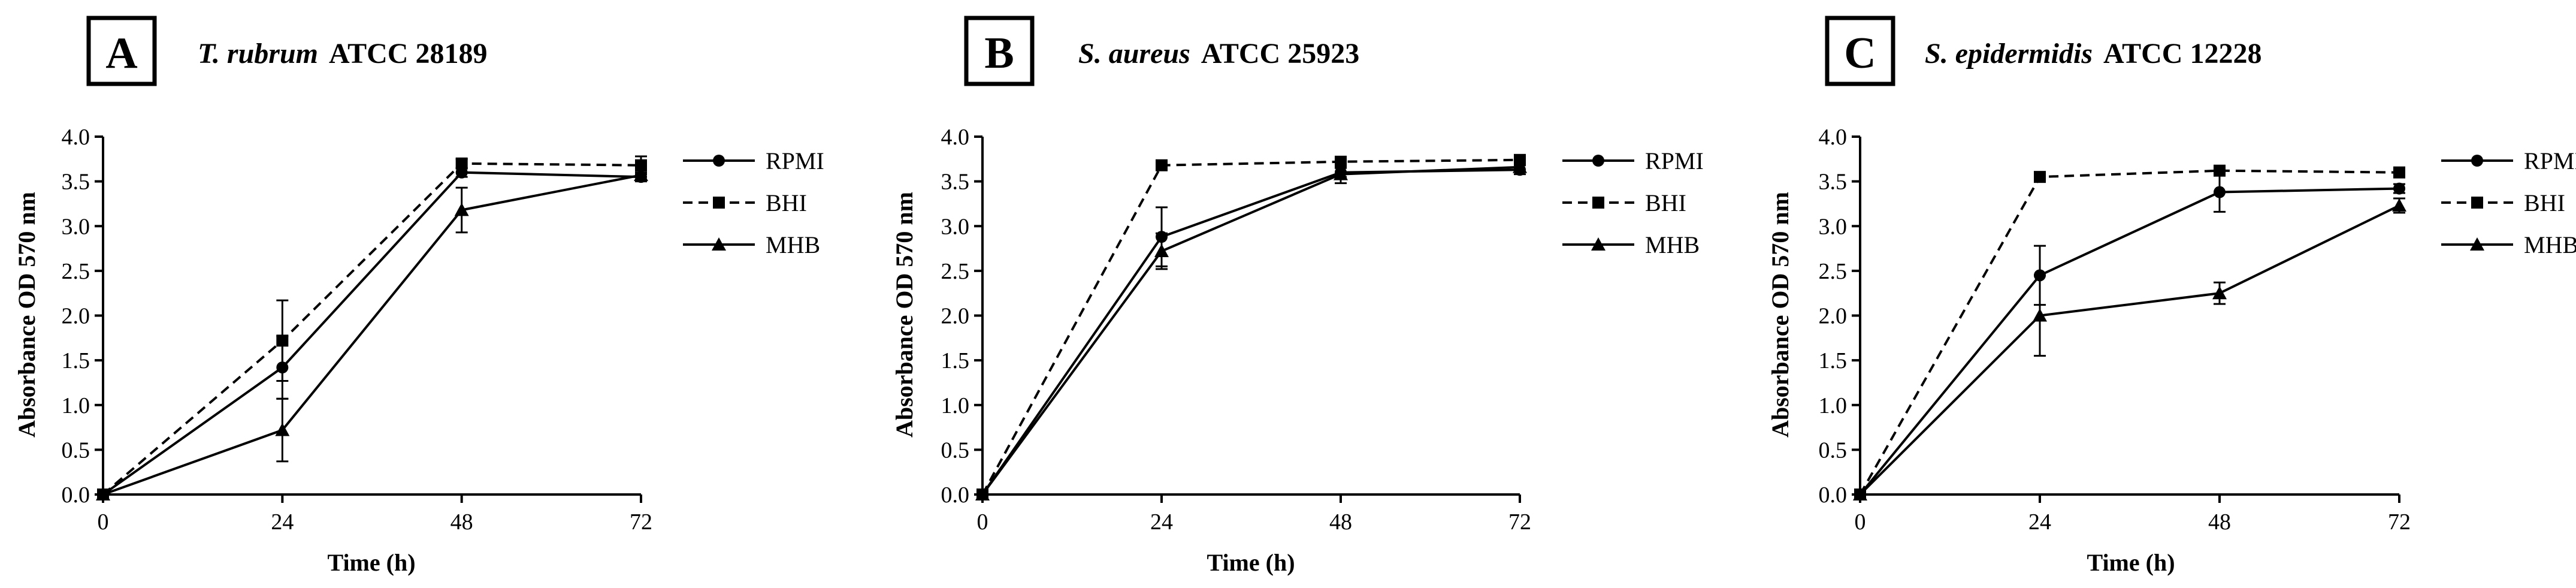 This screenshot has height=588, width=2576. I want to click on x-tick-label: 72, so click(1519, 522).